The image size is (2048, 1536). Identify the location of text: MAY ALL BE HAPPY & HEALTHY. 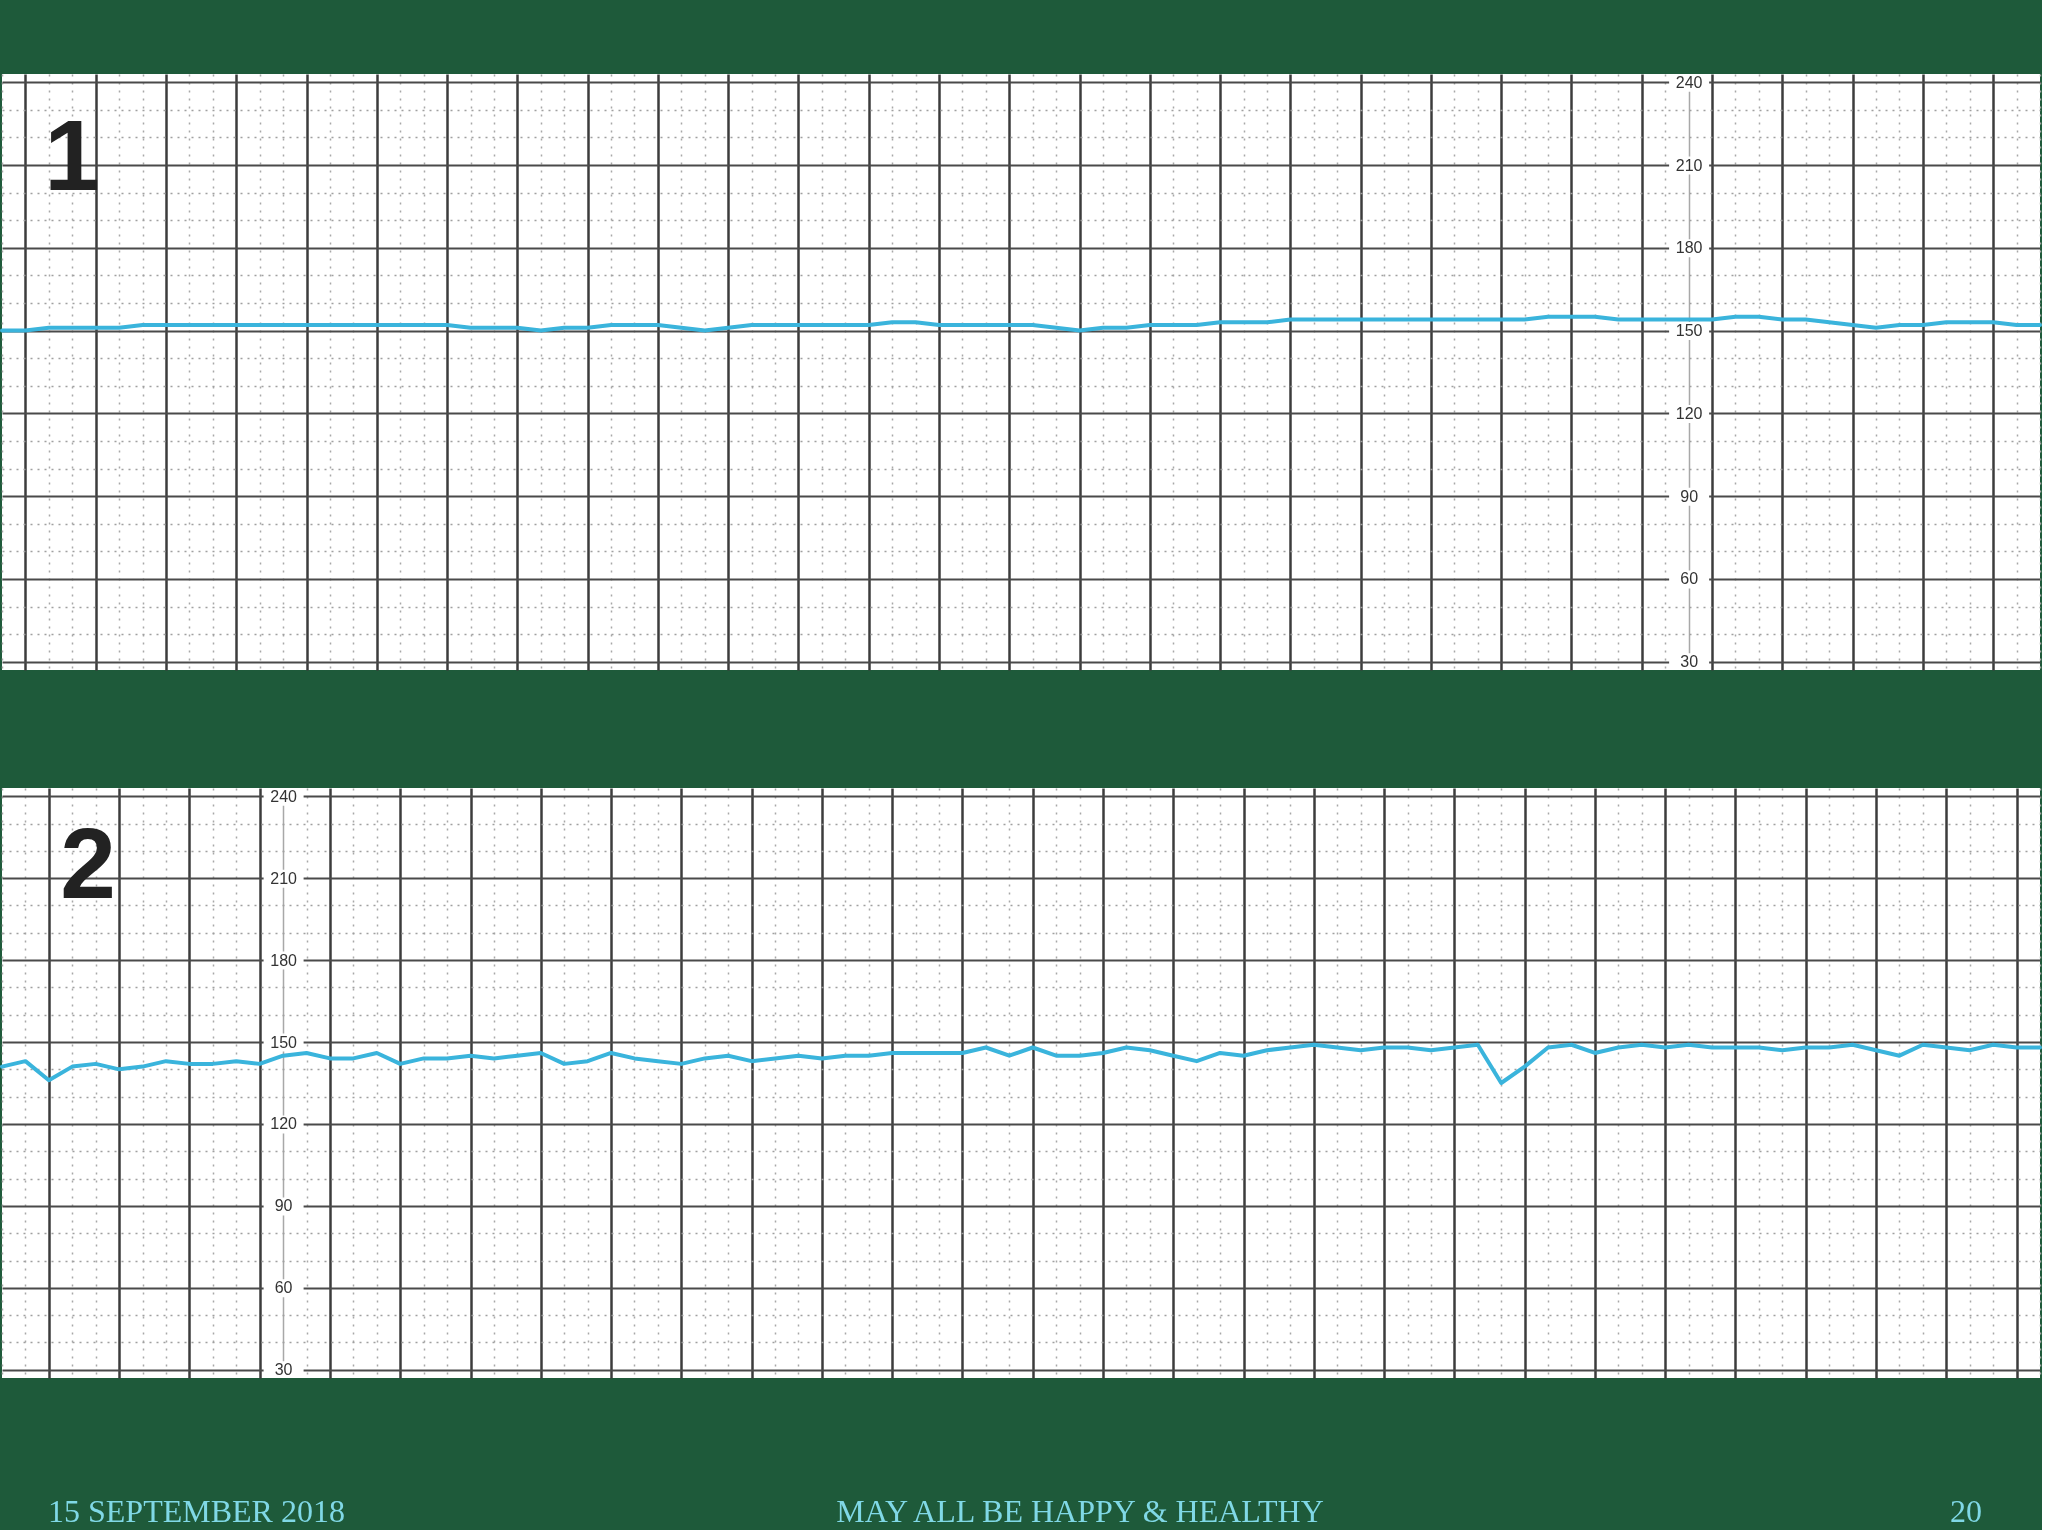
(1080, 1511).